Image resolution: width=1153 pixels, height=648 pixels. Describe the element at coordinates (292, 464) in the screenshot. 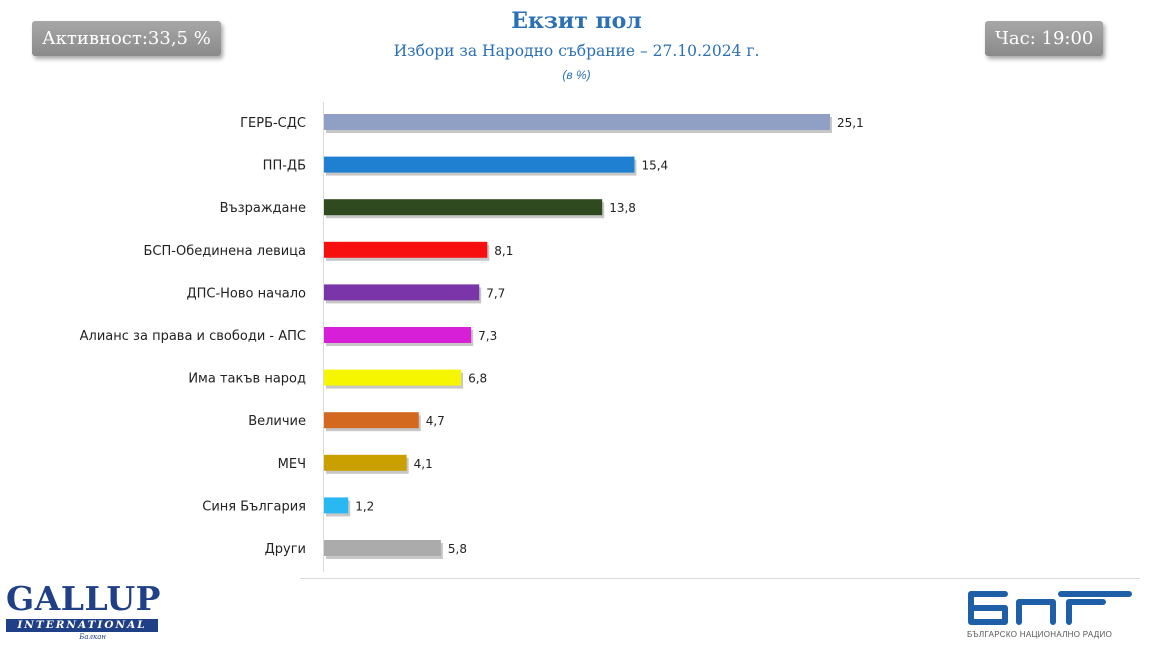

I see `category-label: МЕЧ` at that location.